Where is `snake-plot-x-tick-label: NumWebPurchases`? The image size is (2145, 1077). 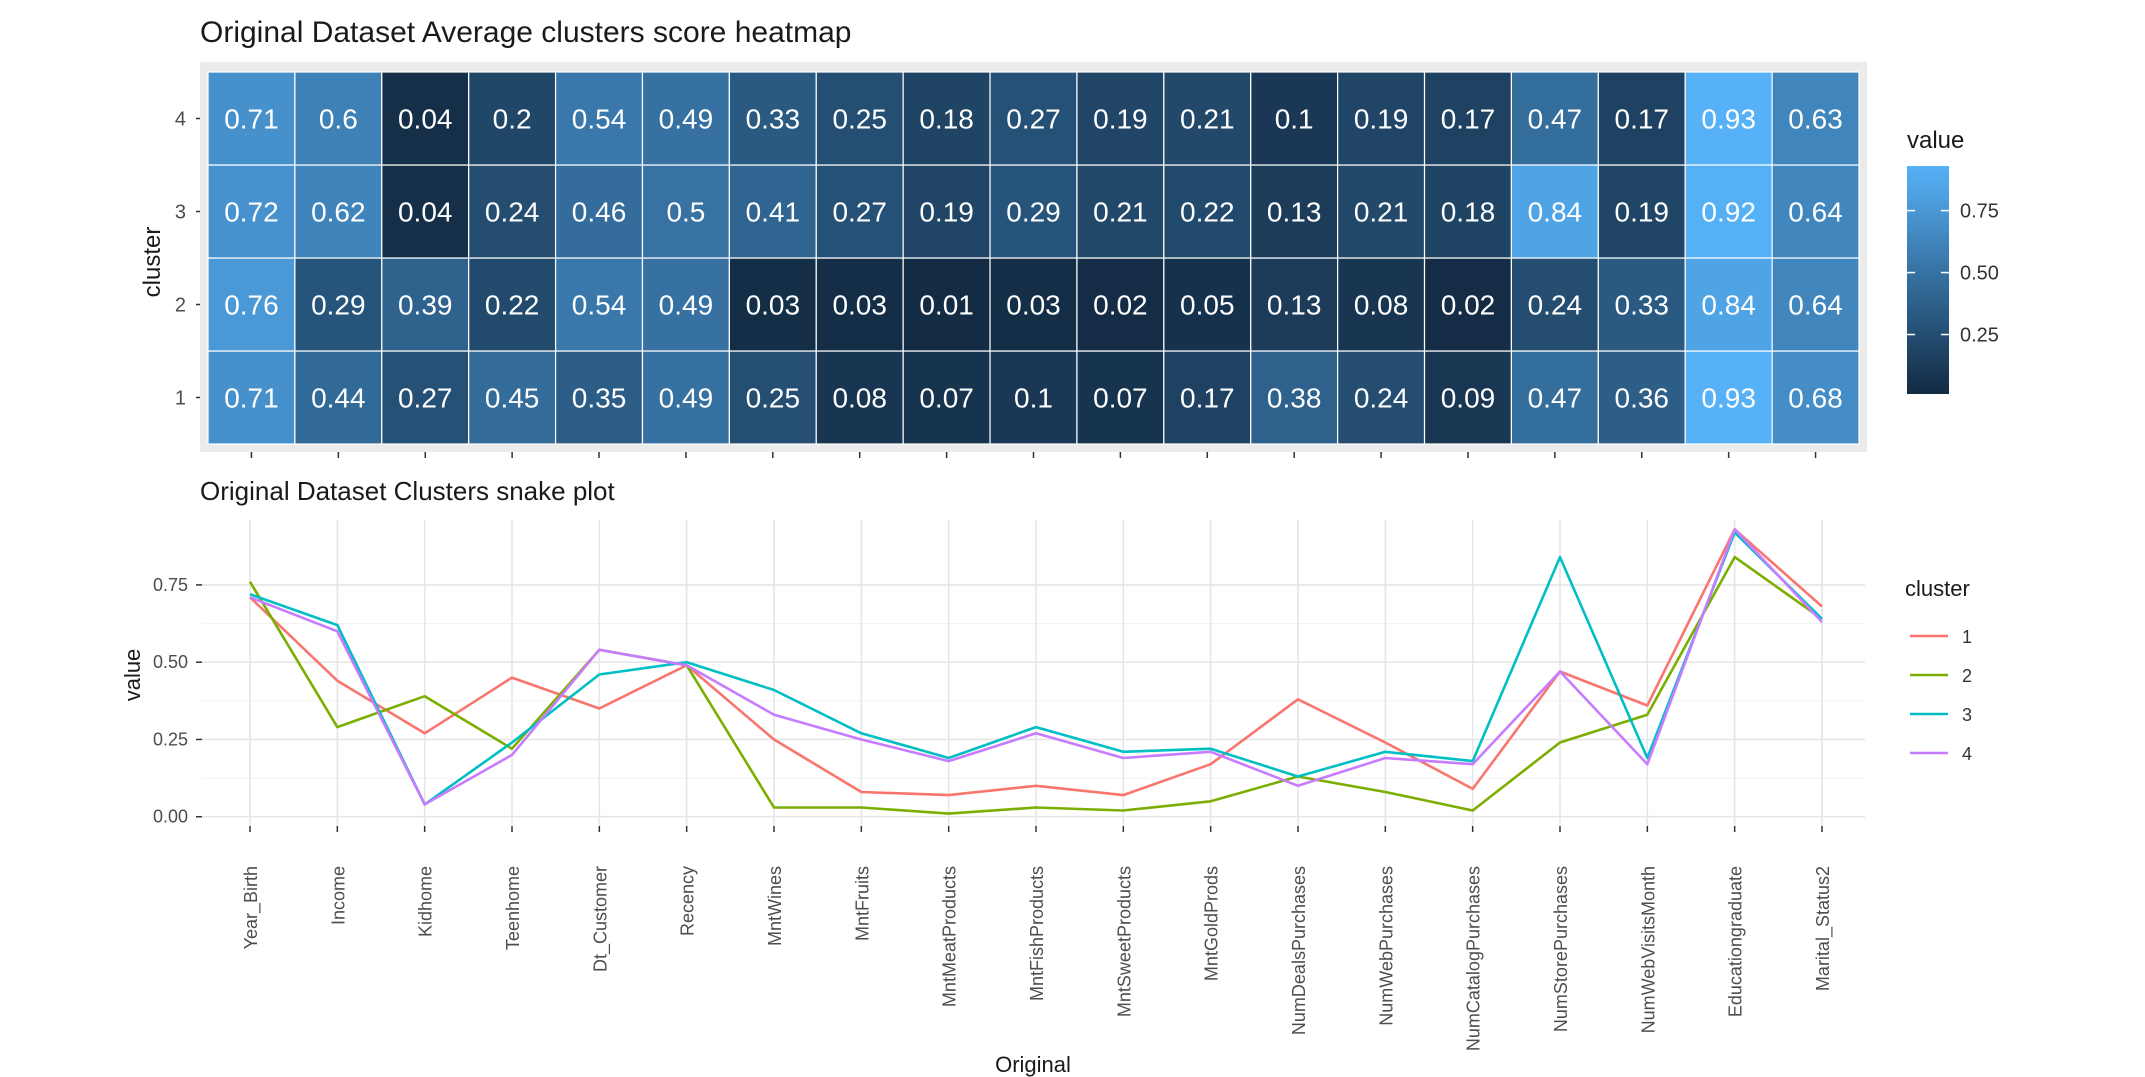
snake-plot-x-tick-label: NumWebPurchases is located at coordinates (1386, 946).